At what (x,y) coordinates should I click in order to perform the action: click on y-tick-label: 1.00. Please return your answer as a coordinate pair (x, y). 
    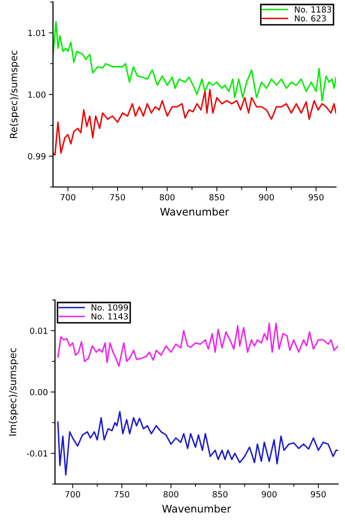
    Looking at the image, I should click on (37, 94).